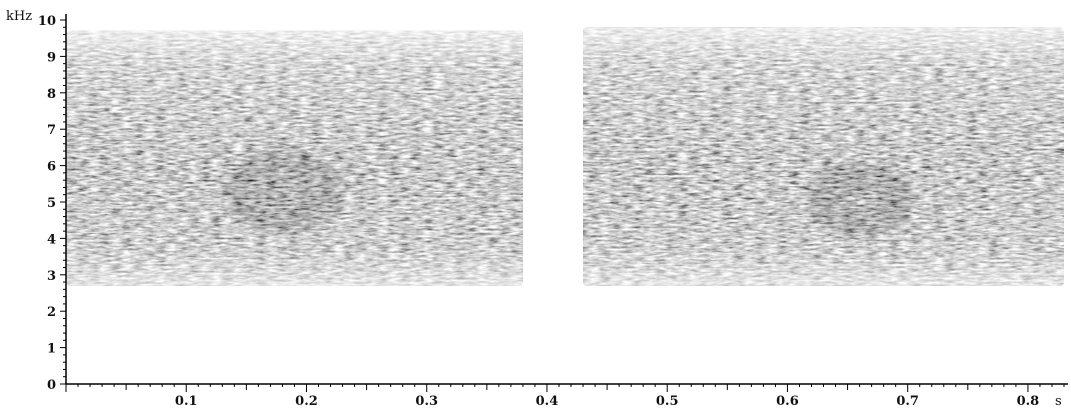  Describe the element at coordinates (51, 94) in the screenshot. I see `y-tick-label: 8` at that location.